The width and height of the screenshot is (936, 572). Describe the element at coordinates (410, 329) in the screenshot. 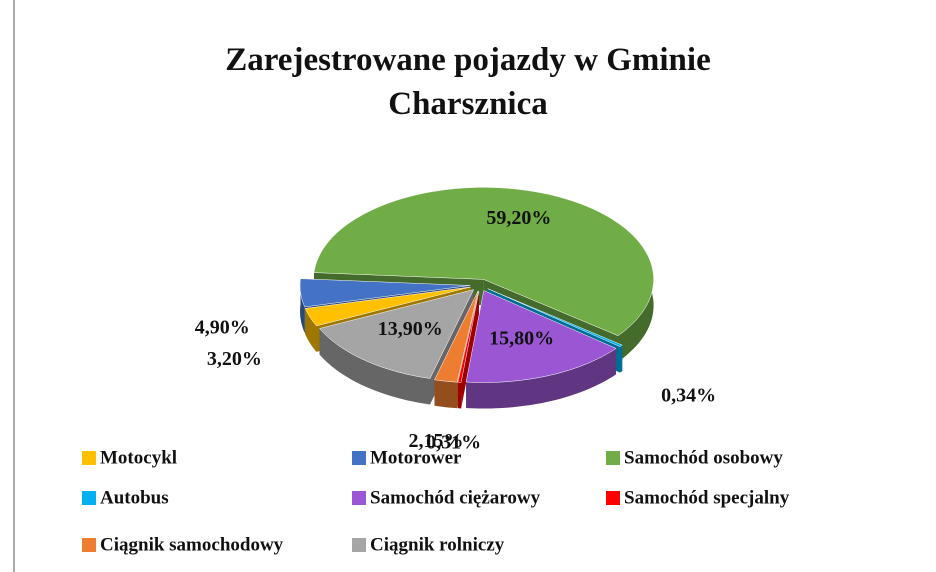

I see `data-label: 13,90%` at that location.